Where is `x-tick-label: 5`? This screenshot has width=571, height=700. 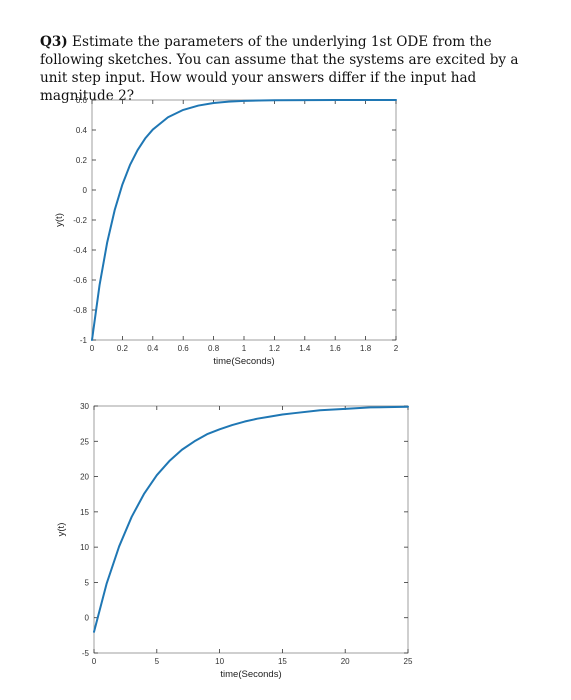 x-tick-label: 5 is located at coordinates (157, 661).